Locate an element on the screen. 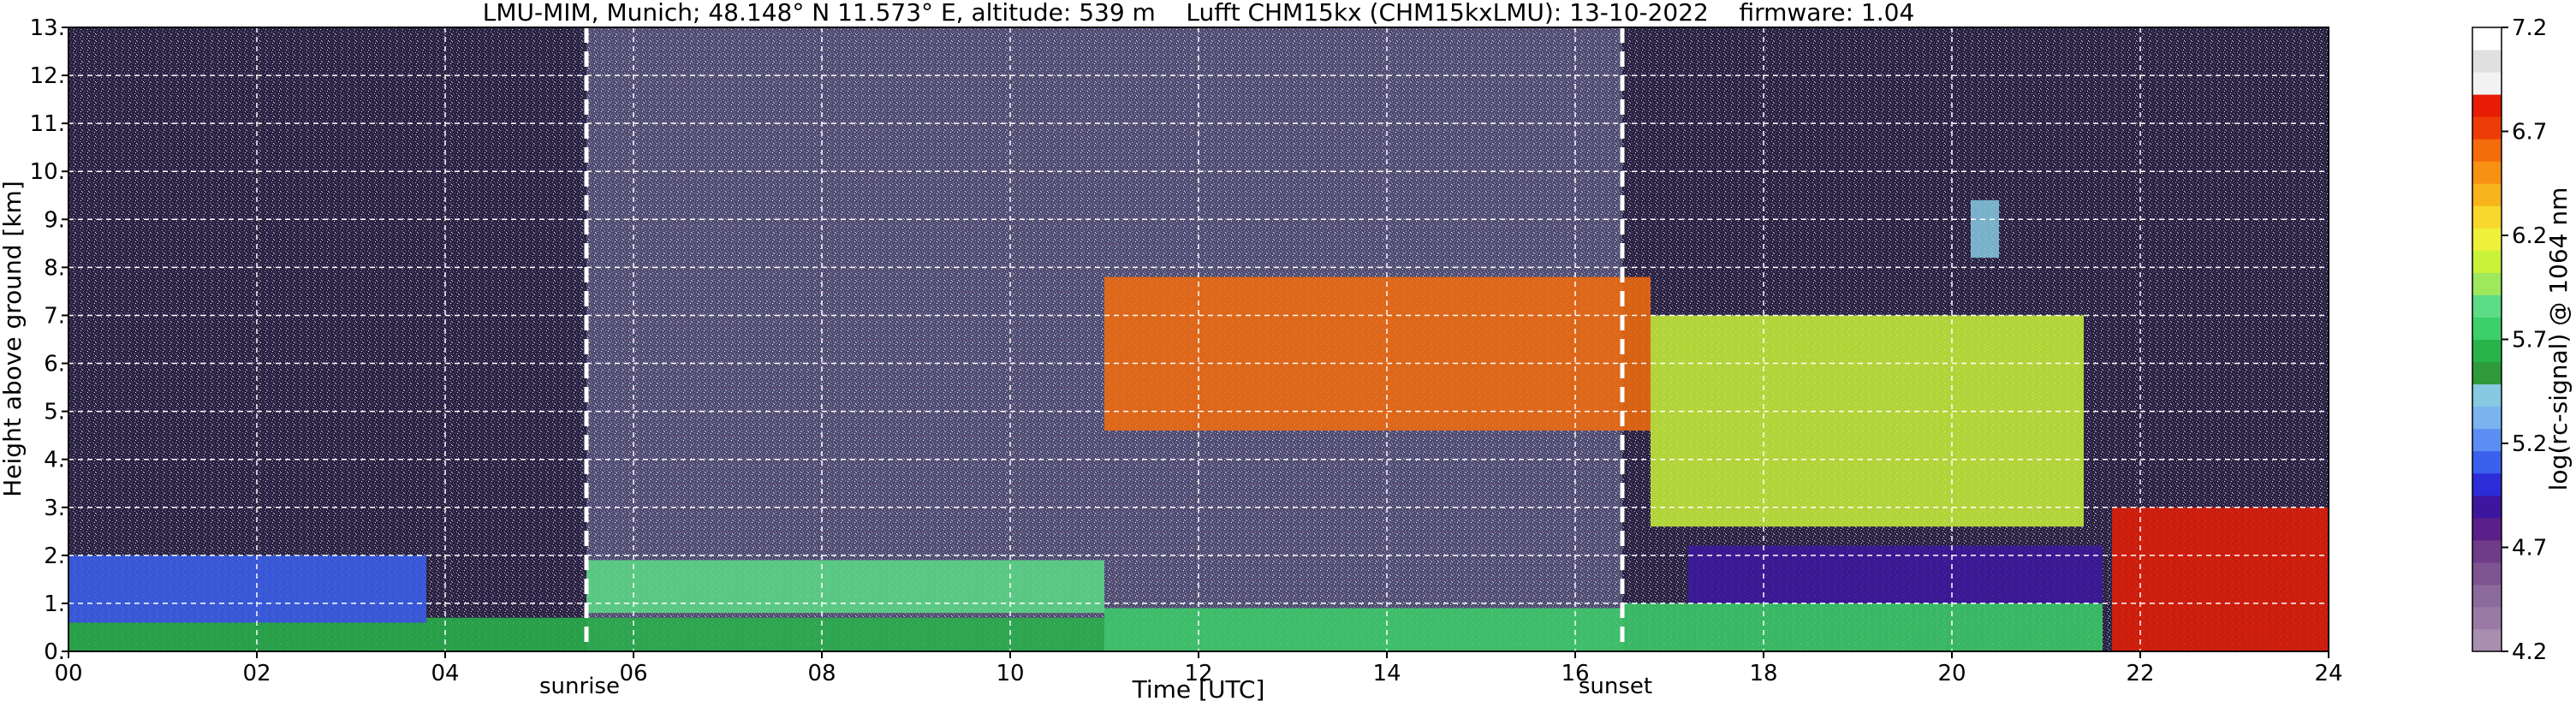 The height and width of the screenshot is (707, 2576). y-tick-label: 13. is located at coordinates (47, 28).